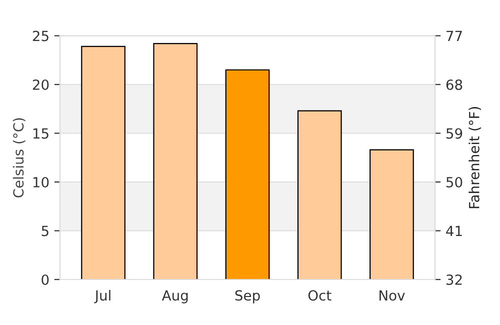 The image size is (500, 325). I want to click on y-tick-label: 20, so click(40, 84).